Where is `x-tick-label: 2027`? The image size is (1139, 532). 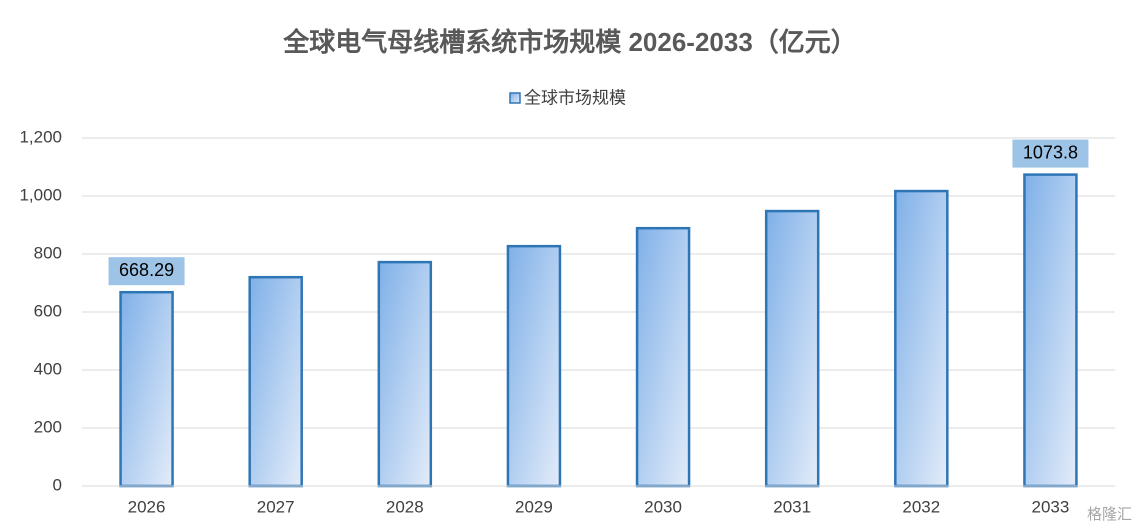 x-tick-label: 2027 is located at coordinates (276, 506).